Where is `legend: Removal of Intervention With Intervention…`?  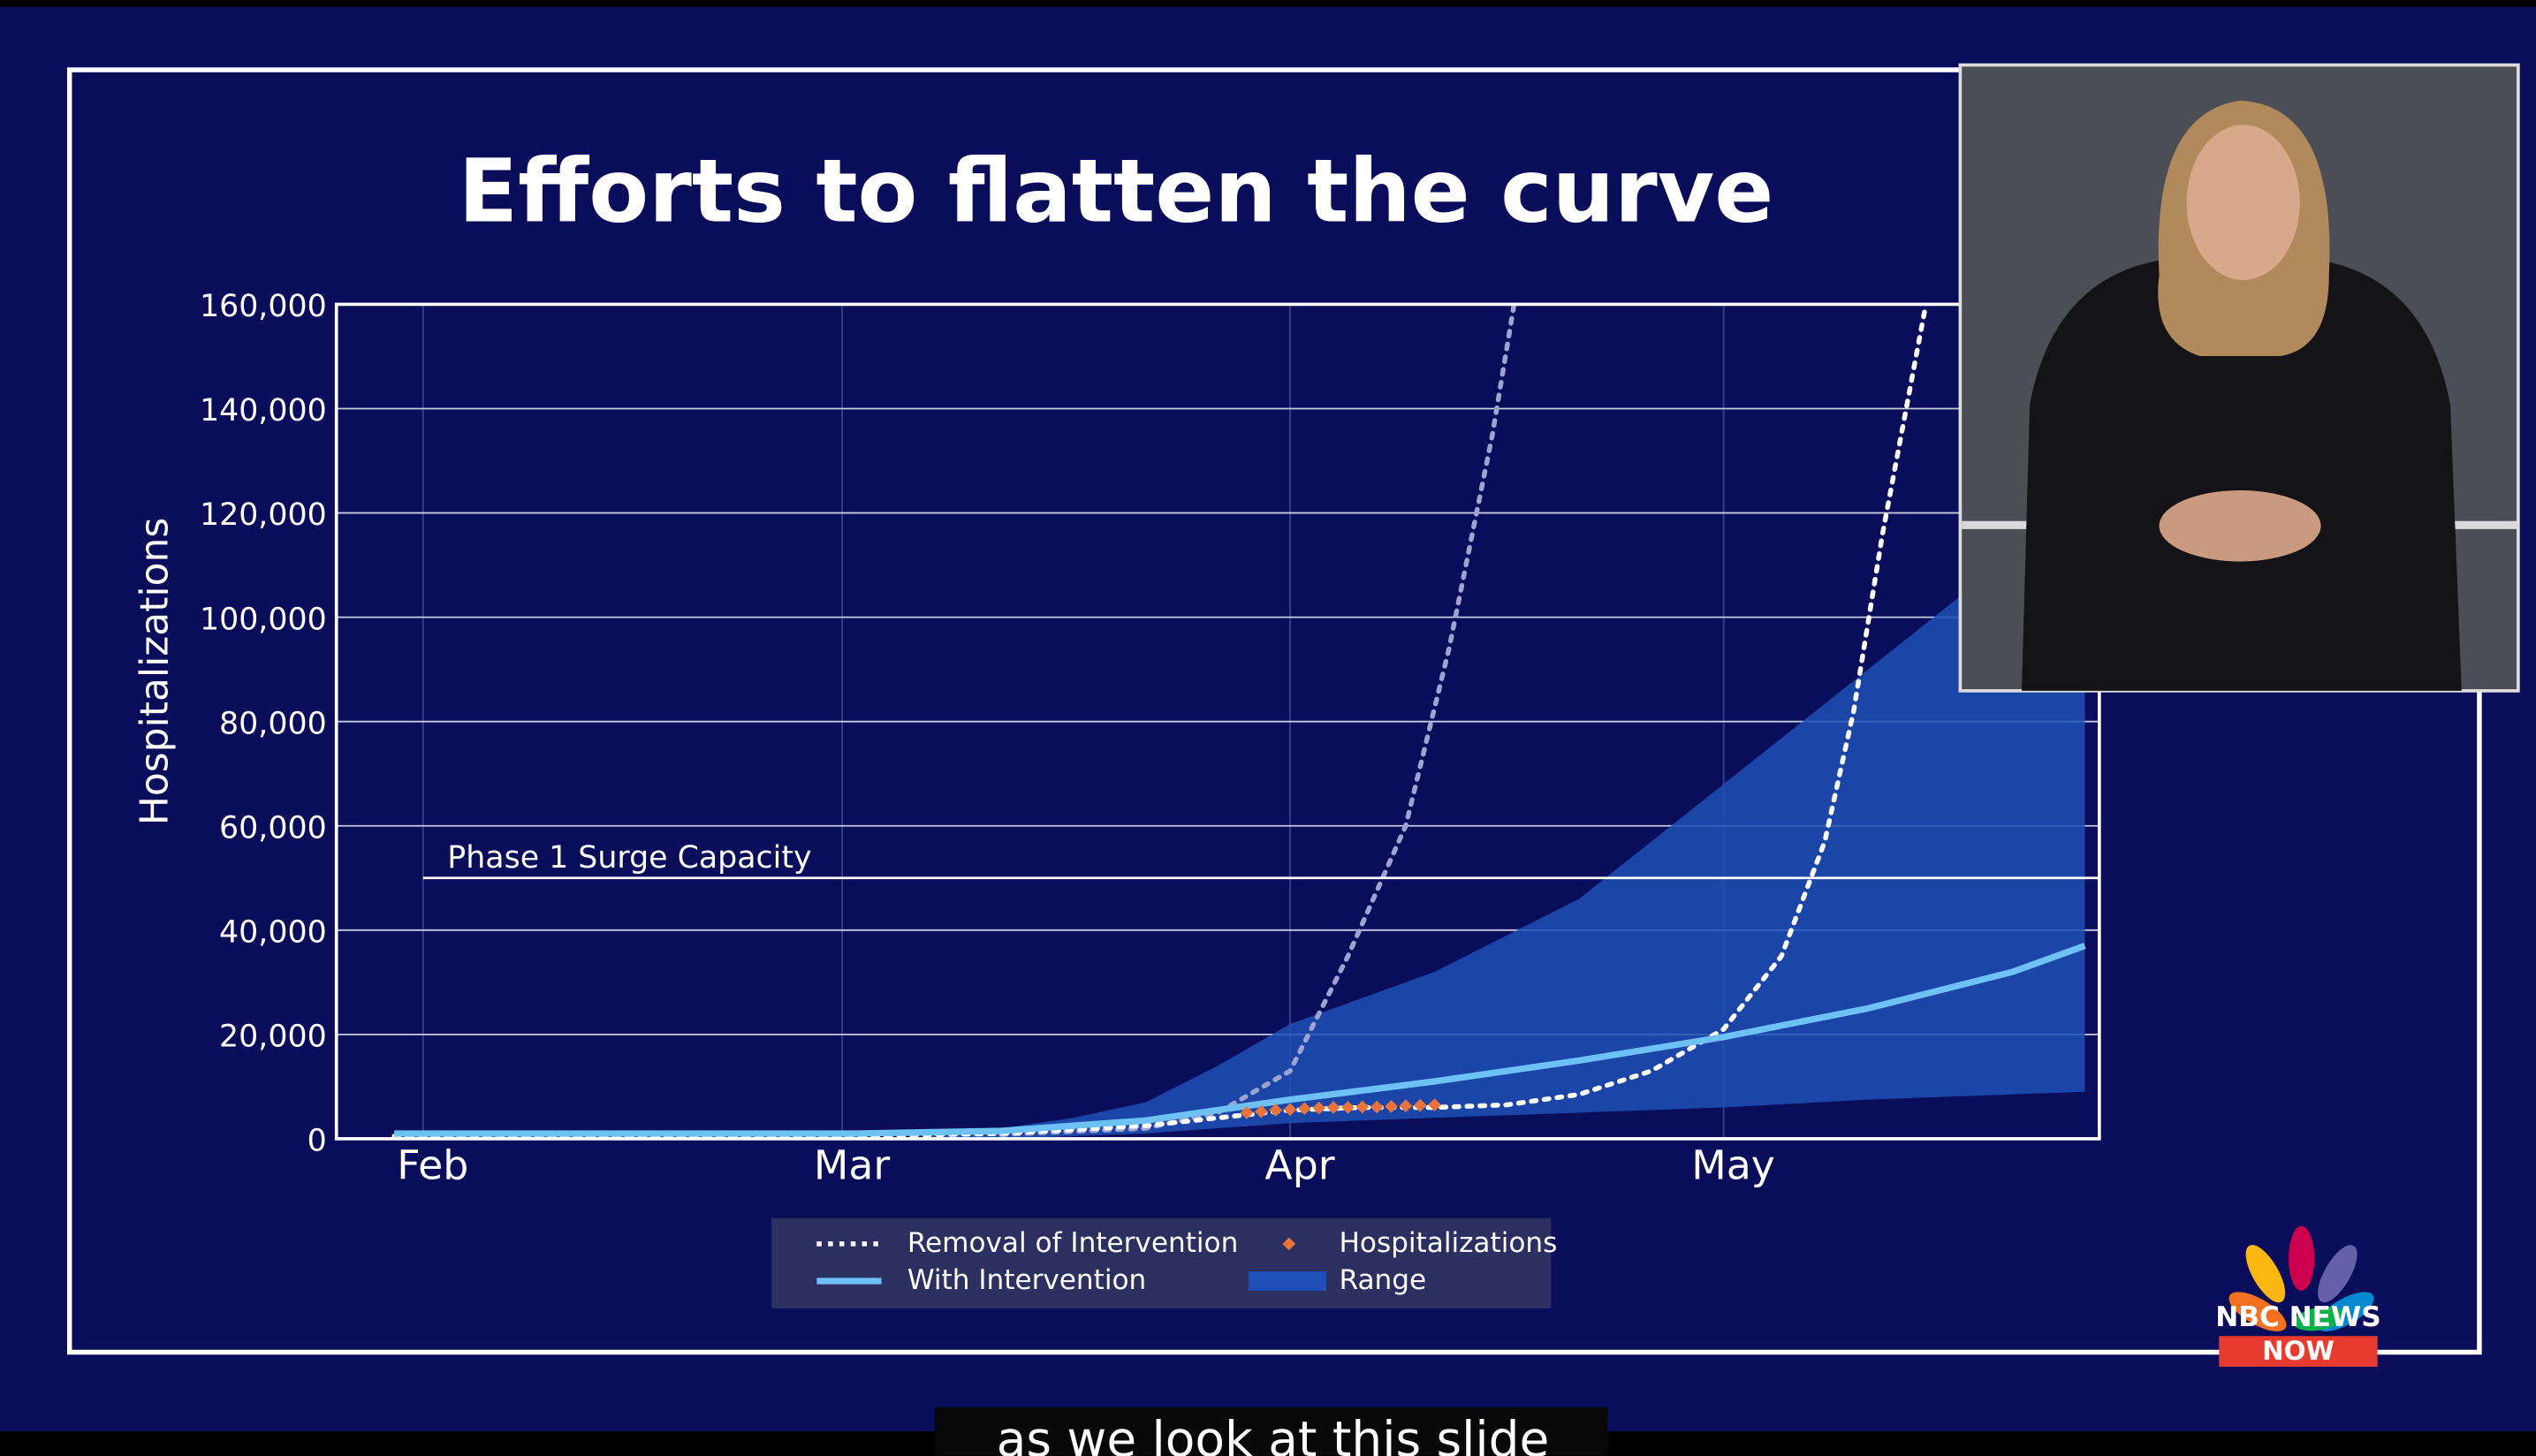
legend: Removal of Intervention With Intervention… is located at coordinates (1186, 1261).